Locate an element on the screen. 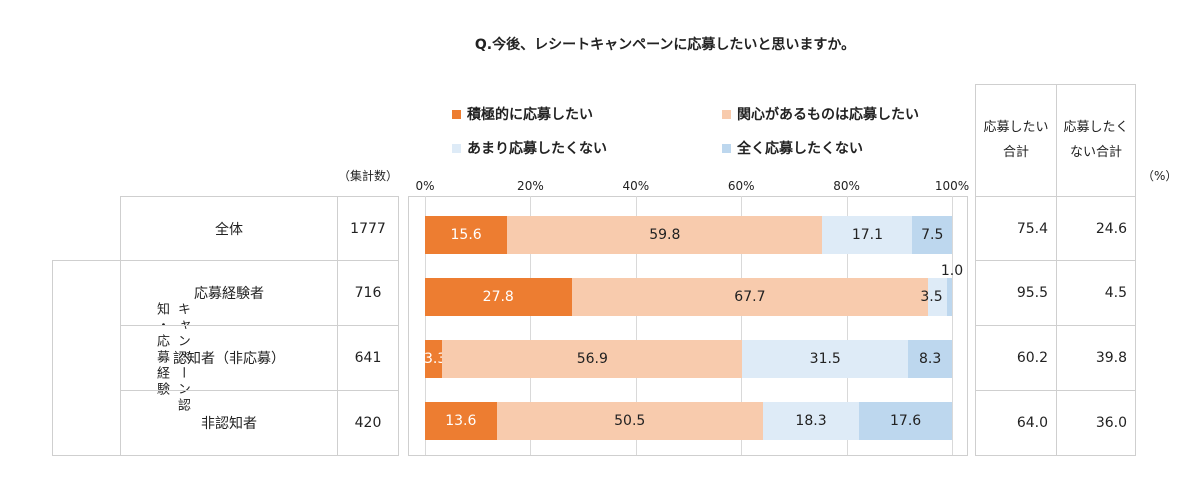  total-want-0: 75.4 is located at coordinates (1016, 228).